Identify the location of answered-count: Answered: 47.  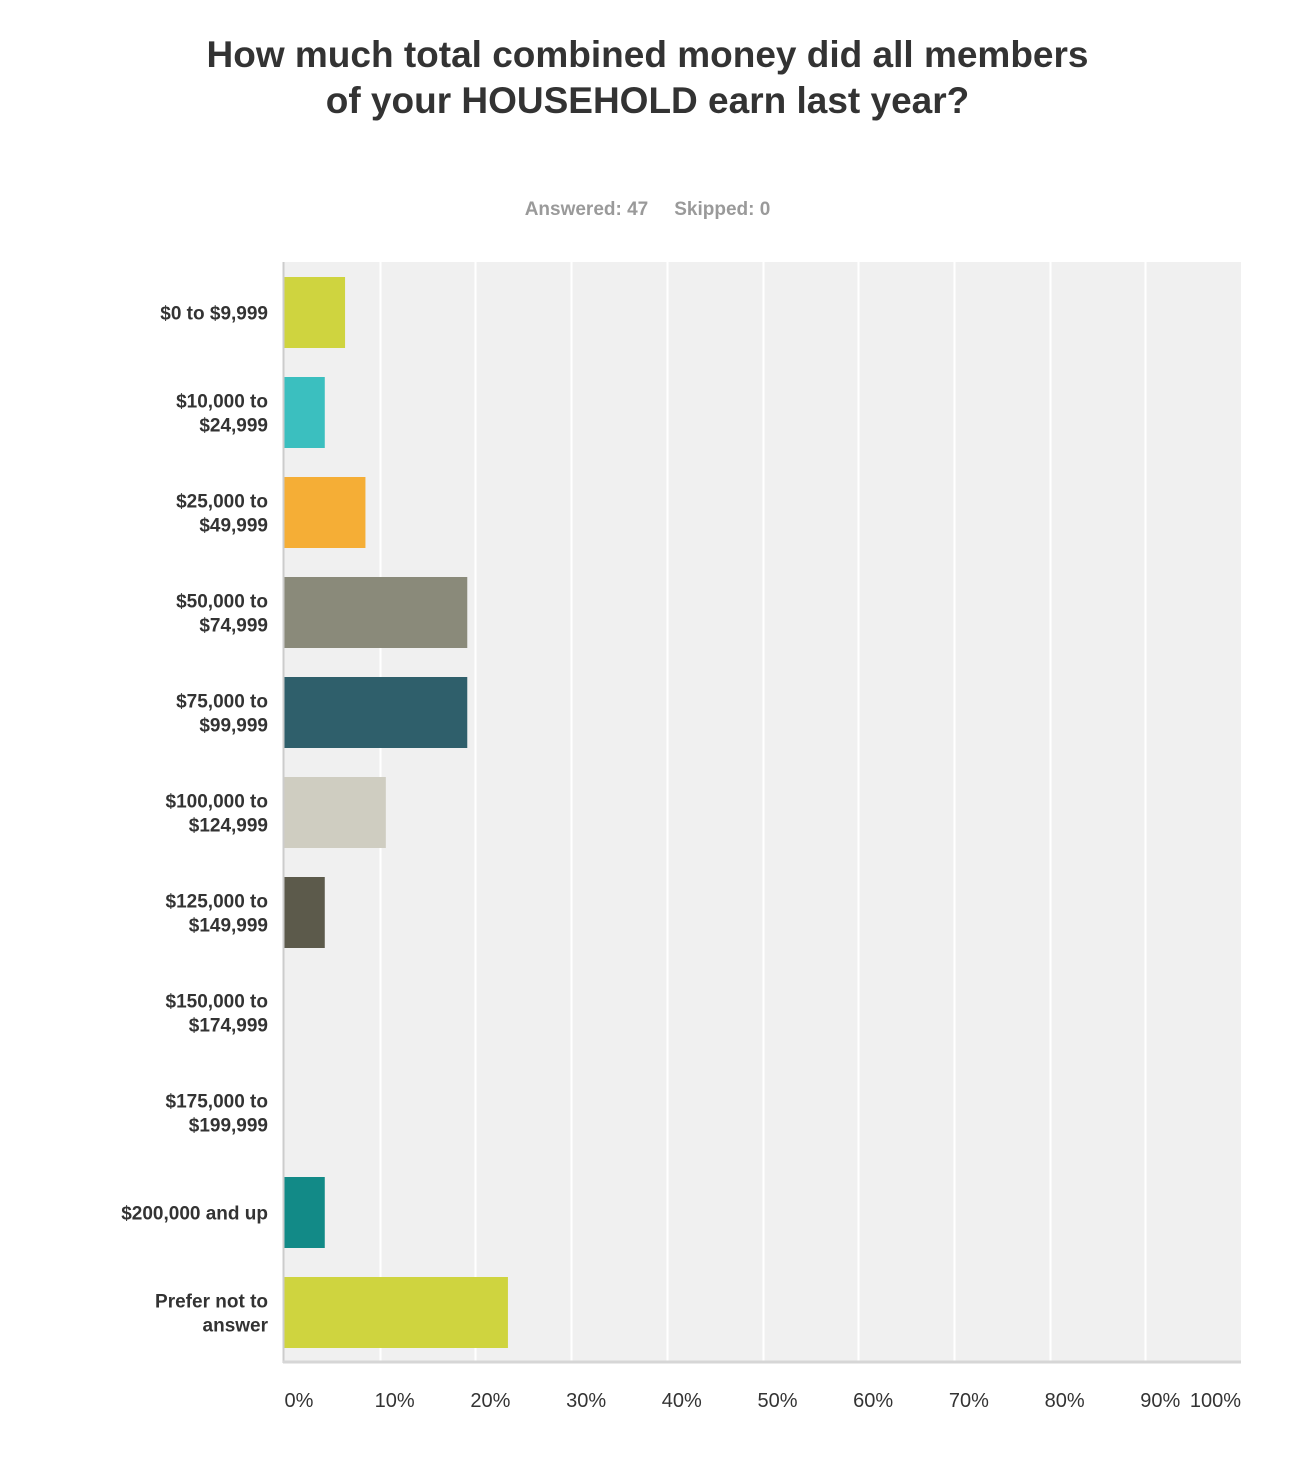
(586, 209).